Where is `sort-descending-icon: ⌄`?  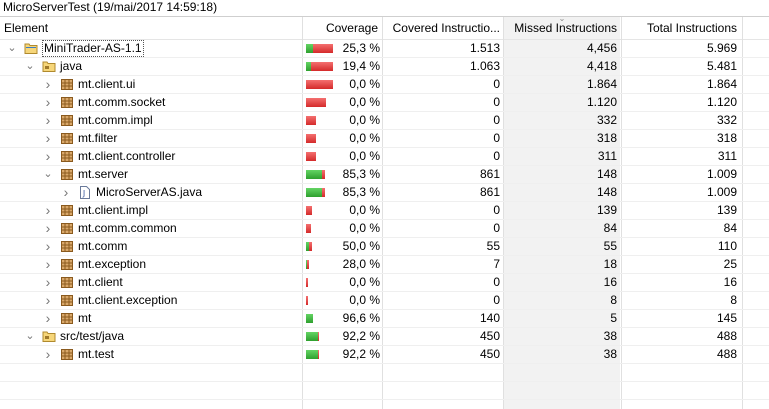
sort-descending-icon: ⌄ is located at coordinates (562, 20).